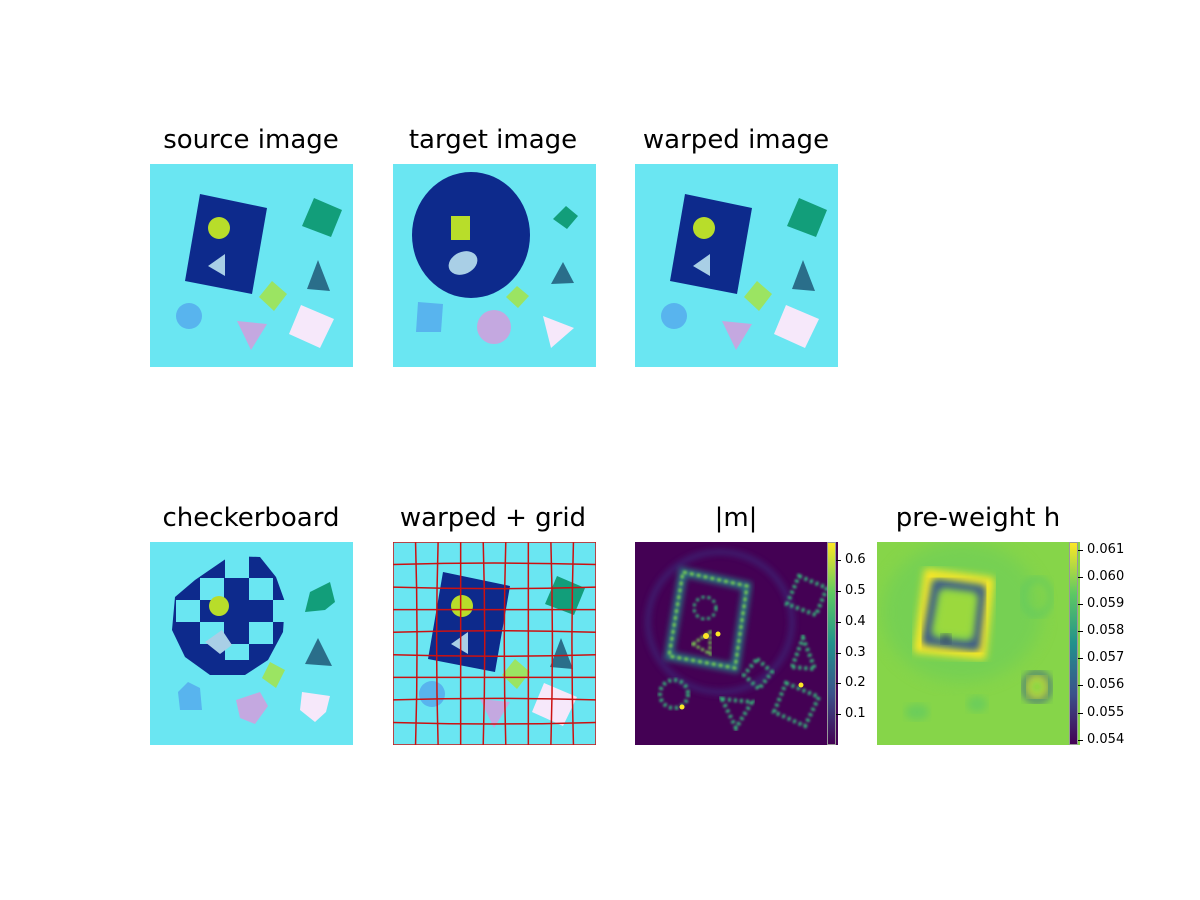 Image resolution: width=1200 pixels, height=900 pixels. I want to click on target-image, so click(494, 265).